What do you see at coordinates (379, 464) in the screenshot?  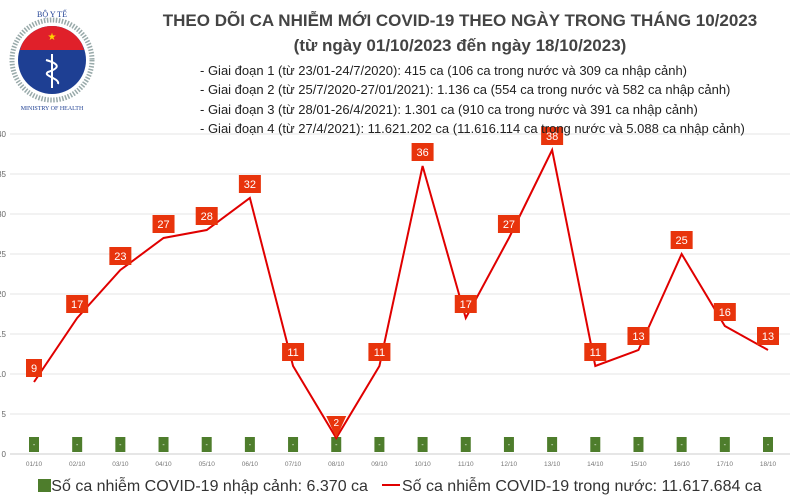 I see `x-tick-label: 09/10` at bounding box center [379, 464].